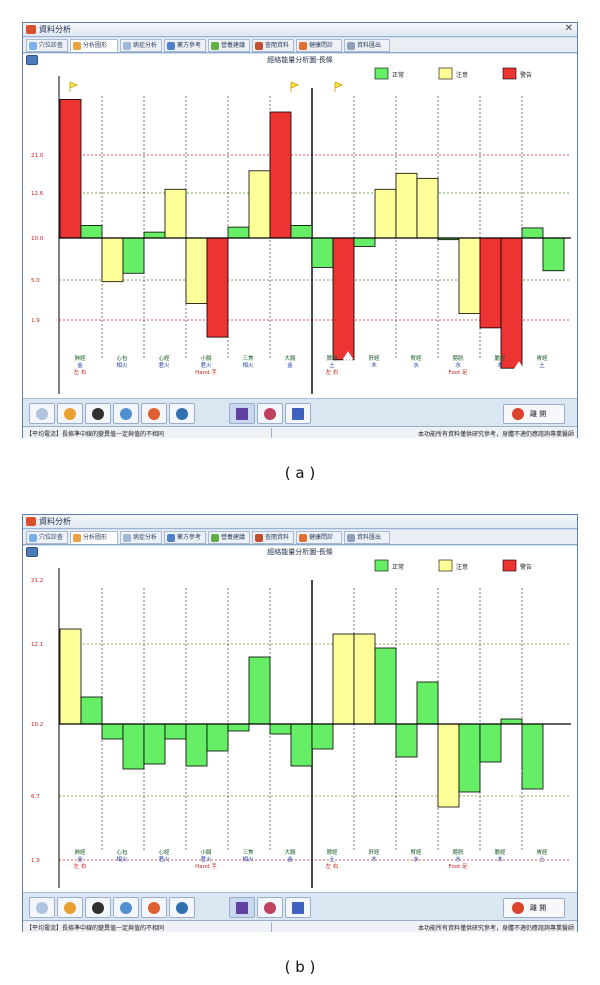 Image resolution: width=600 pixels, height=985 pixels. I want to click on meridian-label: 肺經, so click(80, 852).